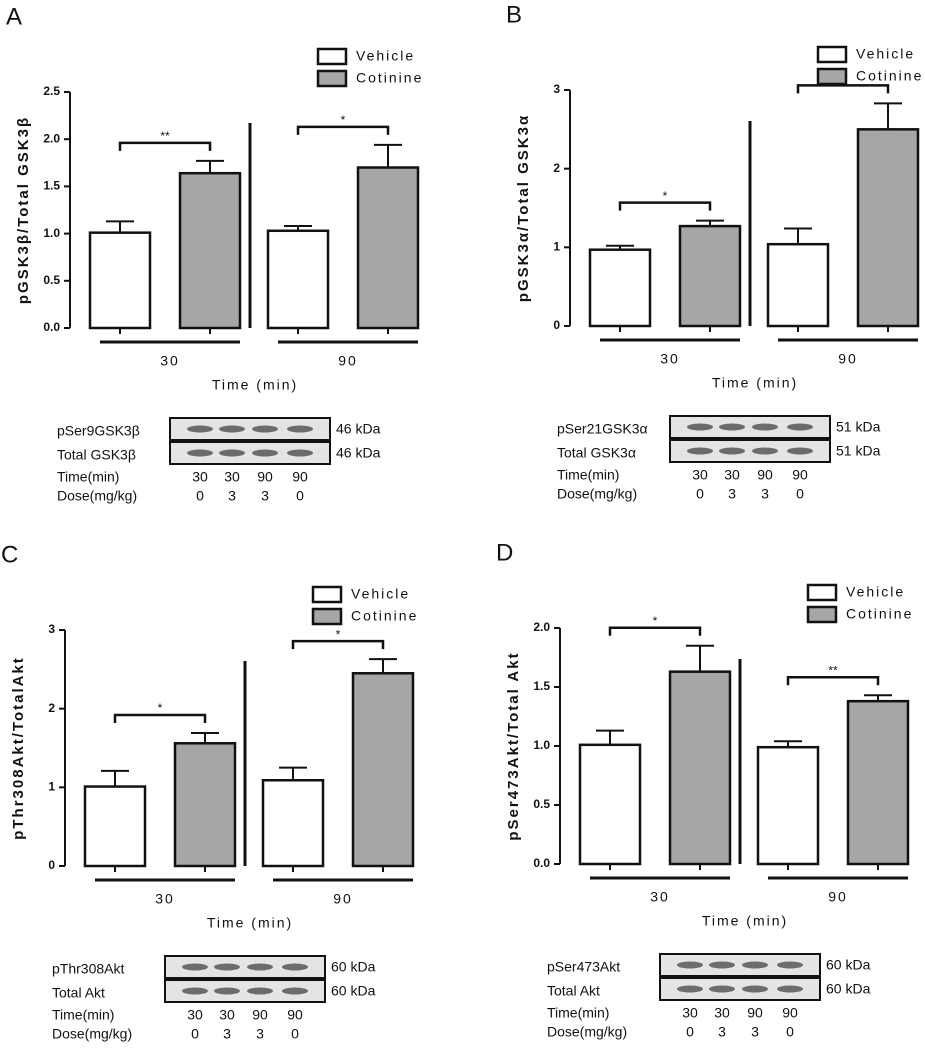 The image size is (925, 1050). I want to click on y-axis-label: pSer473Akt/Total Akt, so click(513, 745).